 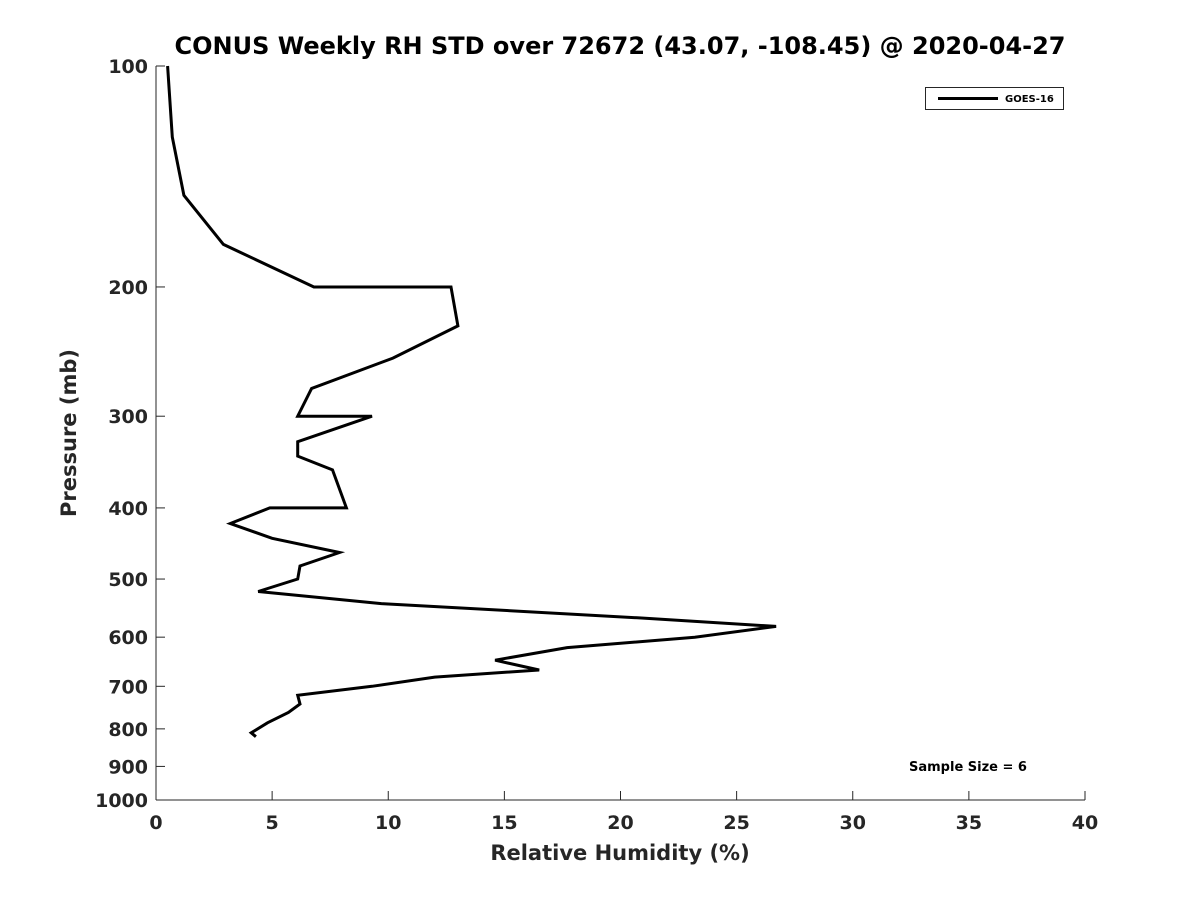 What do you see at coordinates (128, 417) in the screenshot?
I see `y-tick-label-300: 300` at bounding box center [128, 417].